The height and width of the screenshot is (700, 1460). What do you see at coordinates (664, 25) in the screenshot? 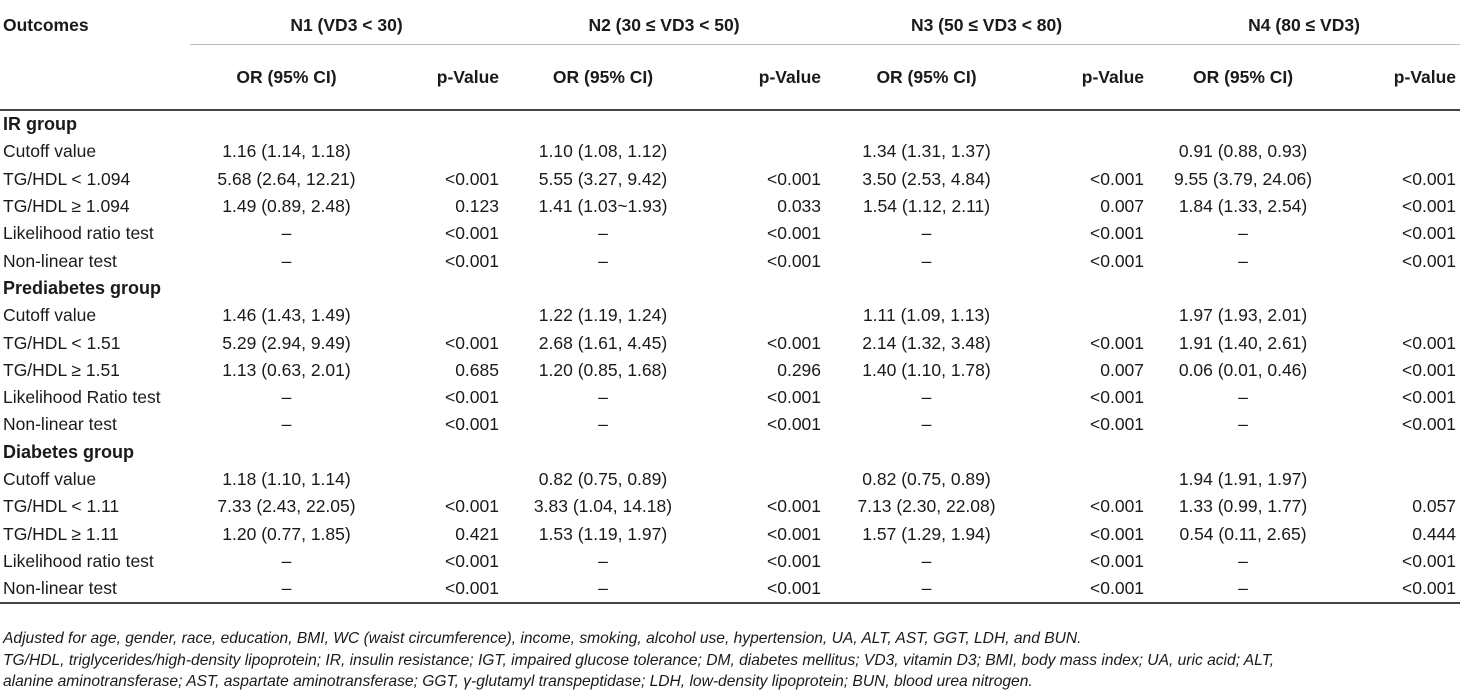
I see `header-group-n2: N2 (30 ≤ VD3 < 50)` at bounding box center [664, 25].